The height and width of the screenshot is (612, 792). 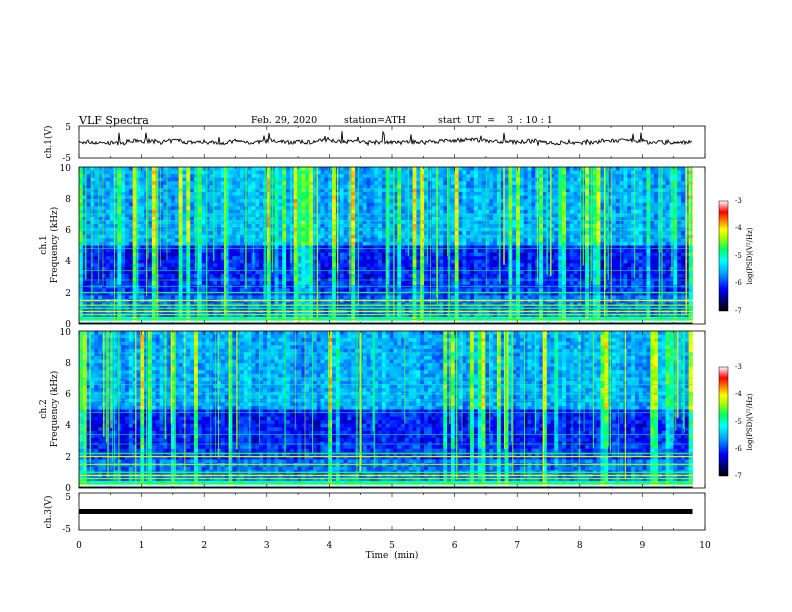 I want to click on header-station: station=ATH, so click(x=375, y=120).